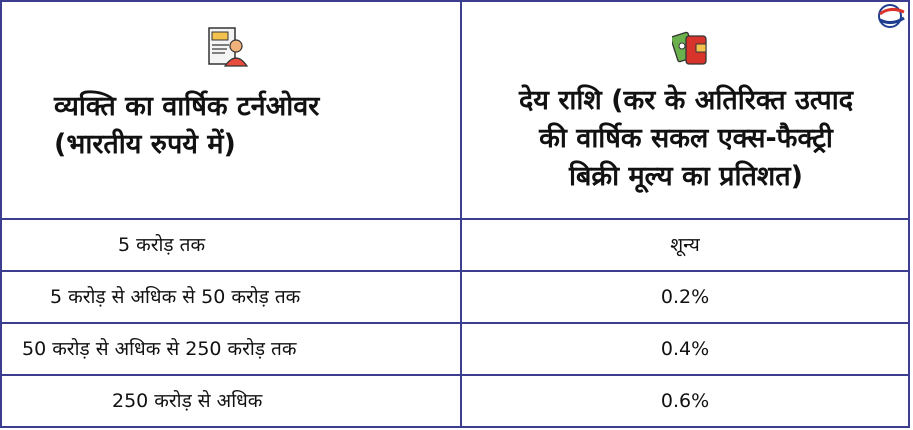  What do you see at coordinates (685, 245) in the screenshot?
I see `rate-cell: शून्य` at bounding box center [685, 245].